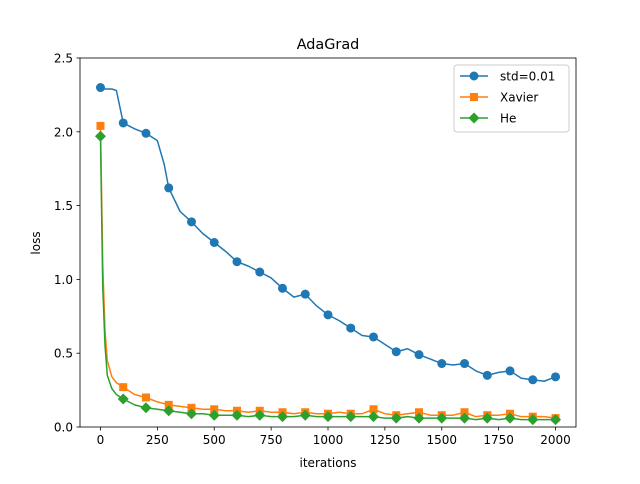 The height and width of the screenshot is (484, 640). I want to click on x-tick-label: 1250, so click(385, 440).